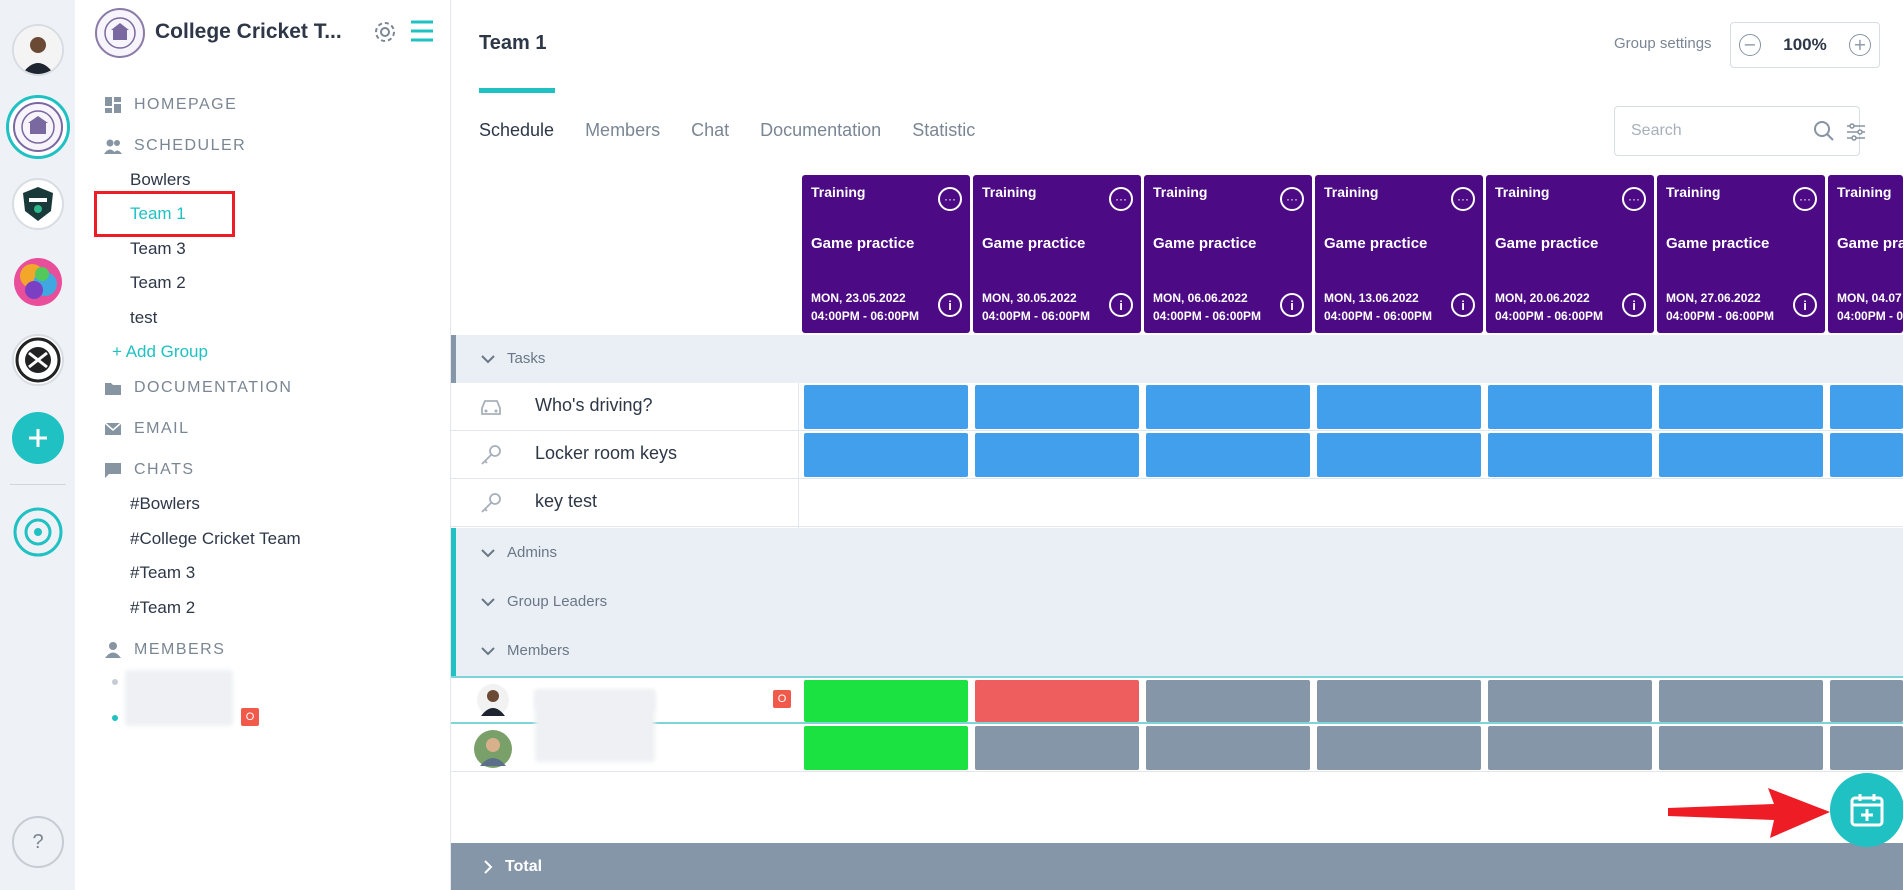 This screenshot has height=890, width=1903. What do you see at coordinates (160, 179) in the screenshot?
I see `sidebar-item-bowlers: Bowlers` at bounding box center [160, 179].